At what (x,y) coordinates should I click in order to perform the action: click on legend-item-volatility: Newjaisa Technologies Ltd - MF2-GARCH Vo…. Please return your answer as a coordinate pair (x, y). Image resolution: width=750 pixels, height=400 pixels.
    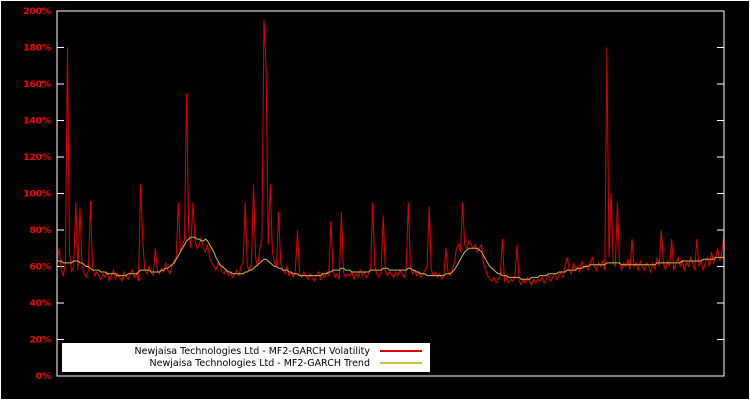
    Looking at the image, I should click on (246, 351).